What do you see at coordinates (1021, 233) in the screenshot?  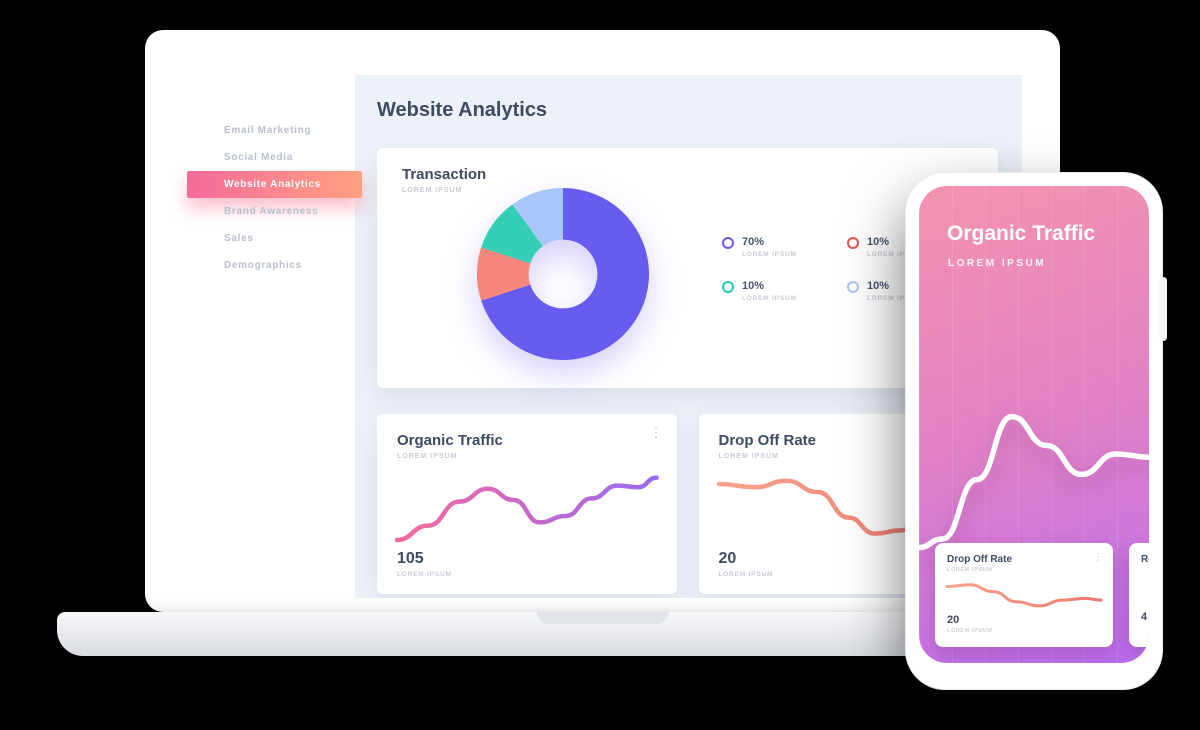 I see `phone-title: Organic Traffic` at bounding box center [1021, 233].